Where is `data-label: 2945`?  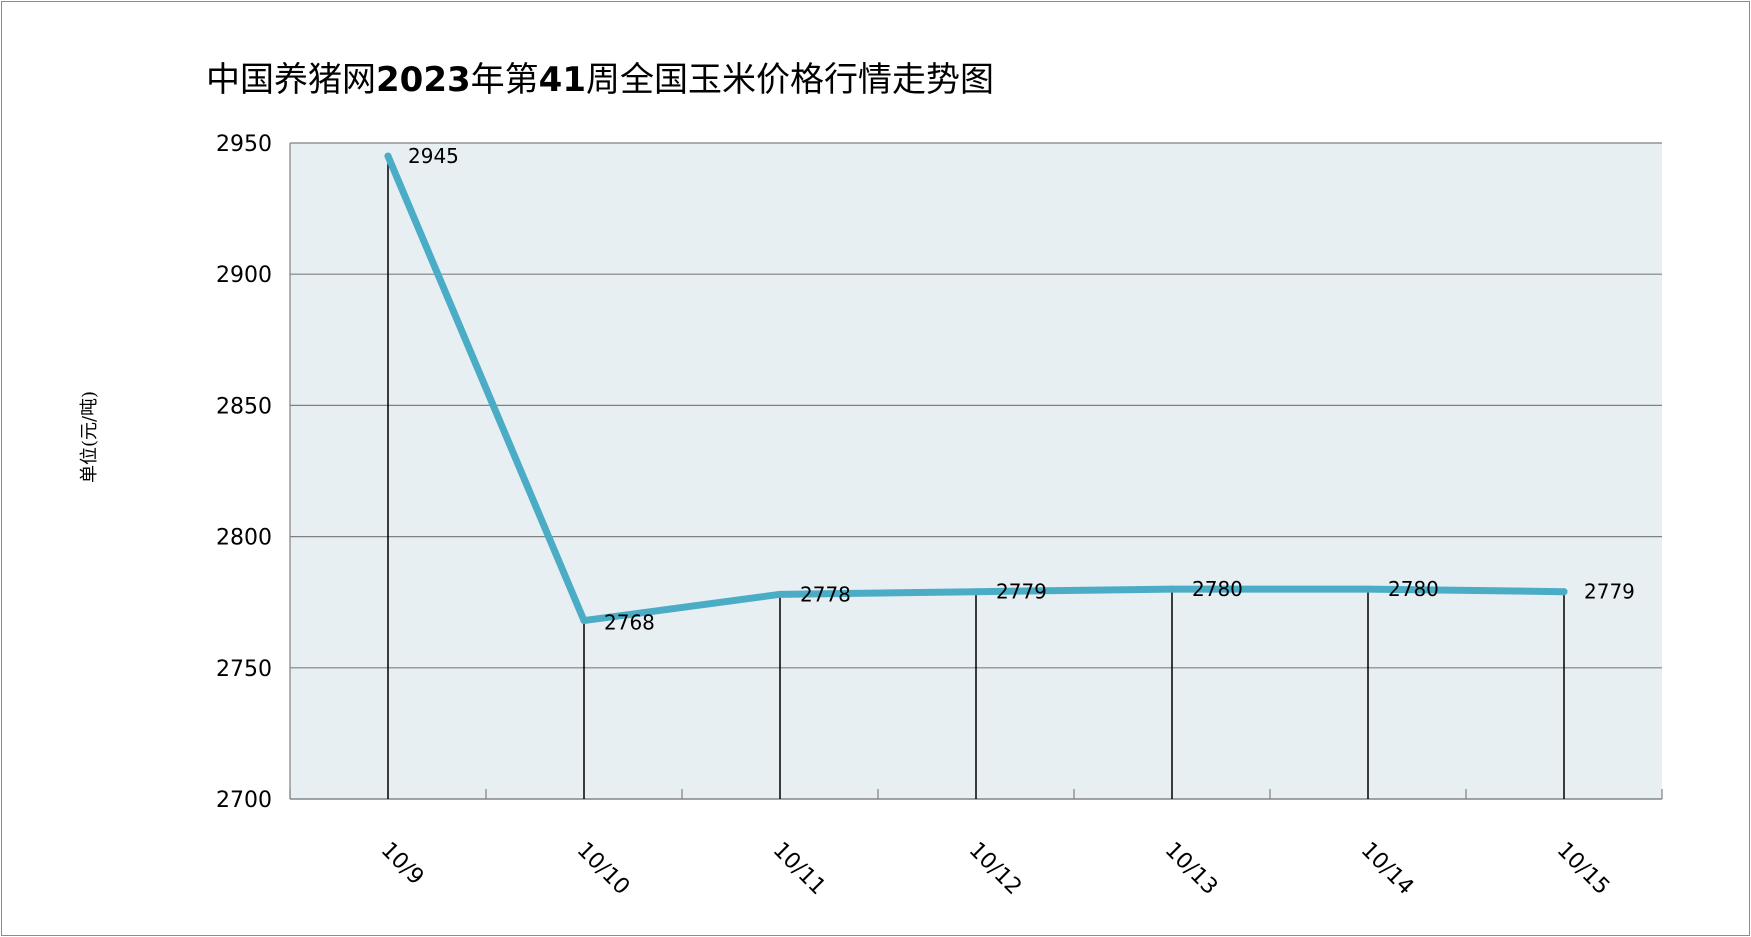 data-label: 2945 is located at coordinates (433, 156).